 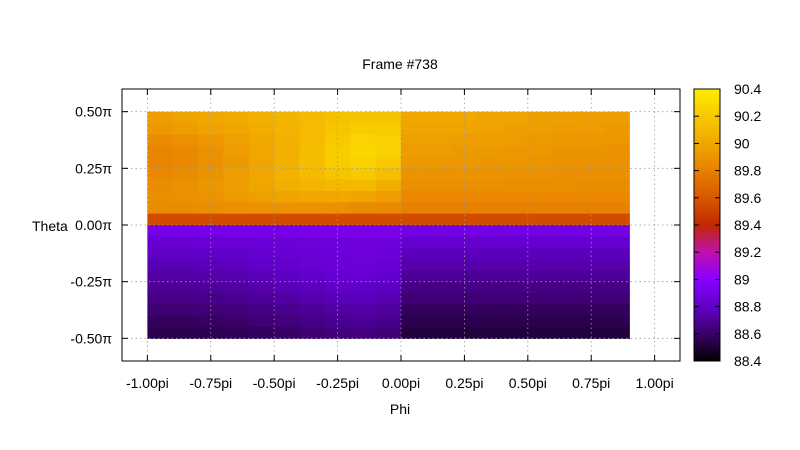 I want to click on colorbar-ticks: 90.4 90.2 90 89.8 89.6 89.4 89.2 89 88.8 88.6 88.4, so click(x=727, y=225).